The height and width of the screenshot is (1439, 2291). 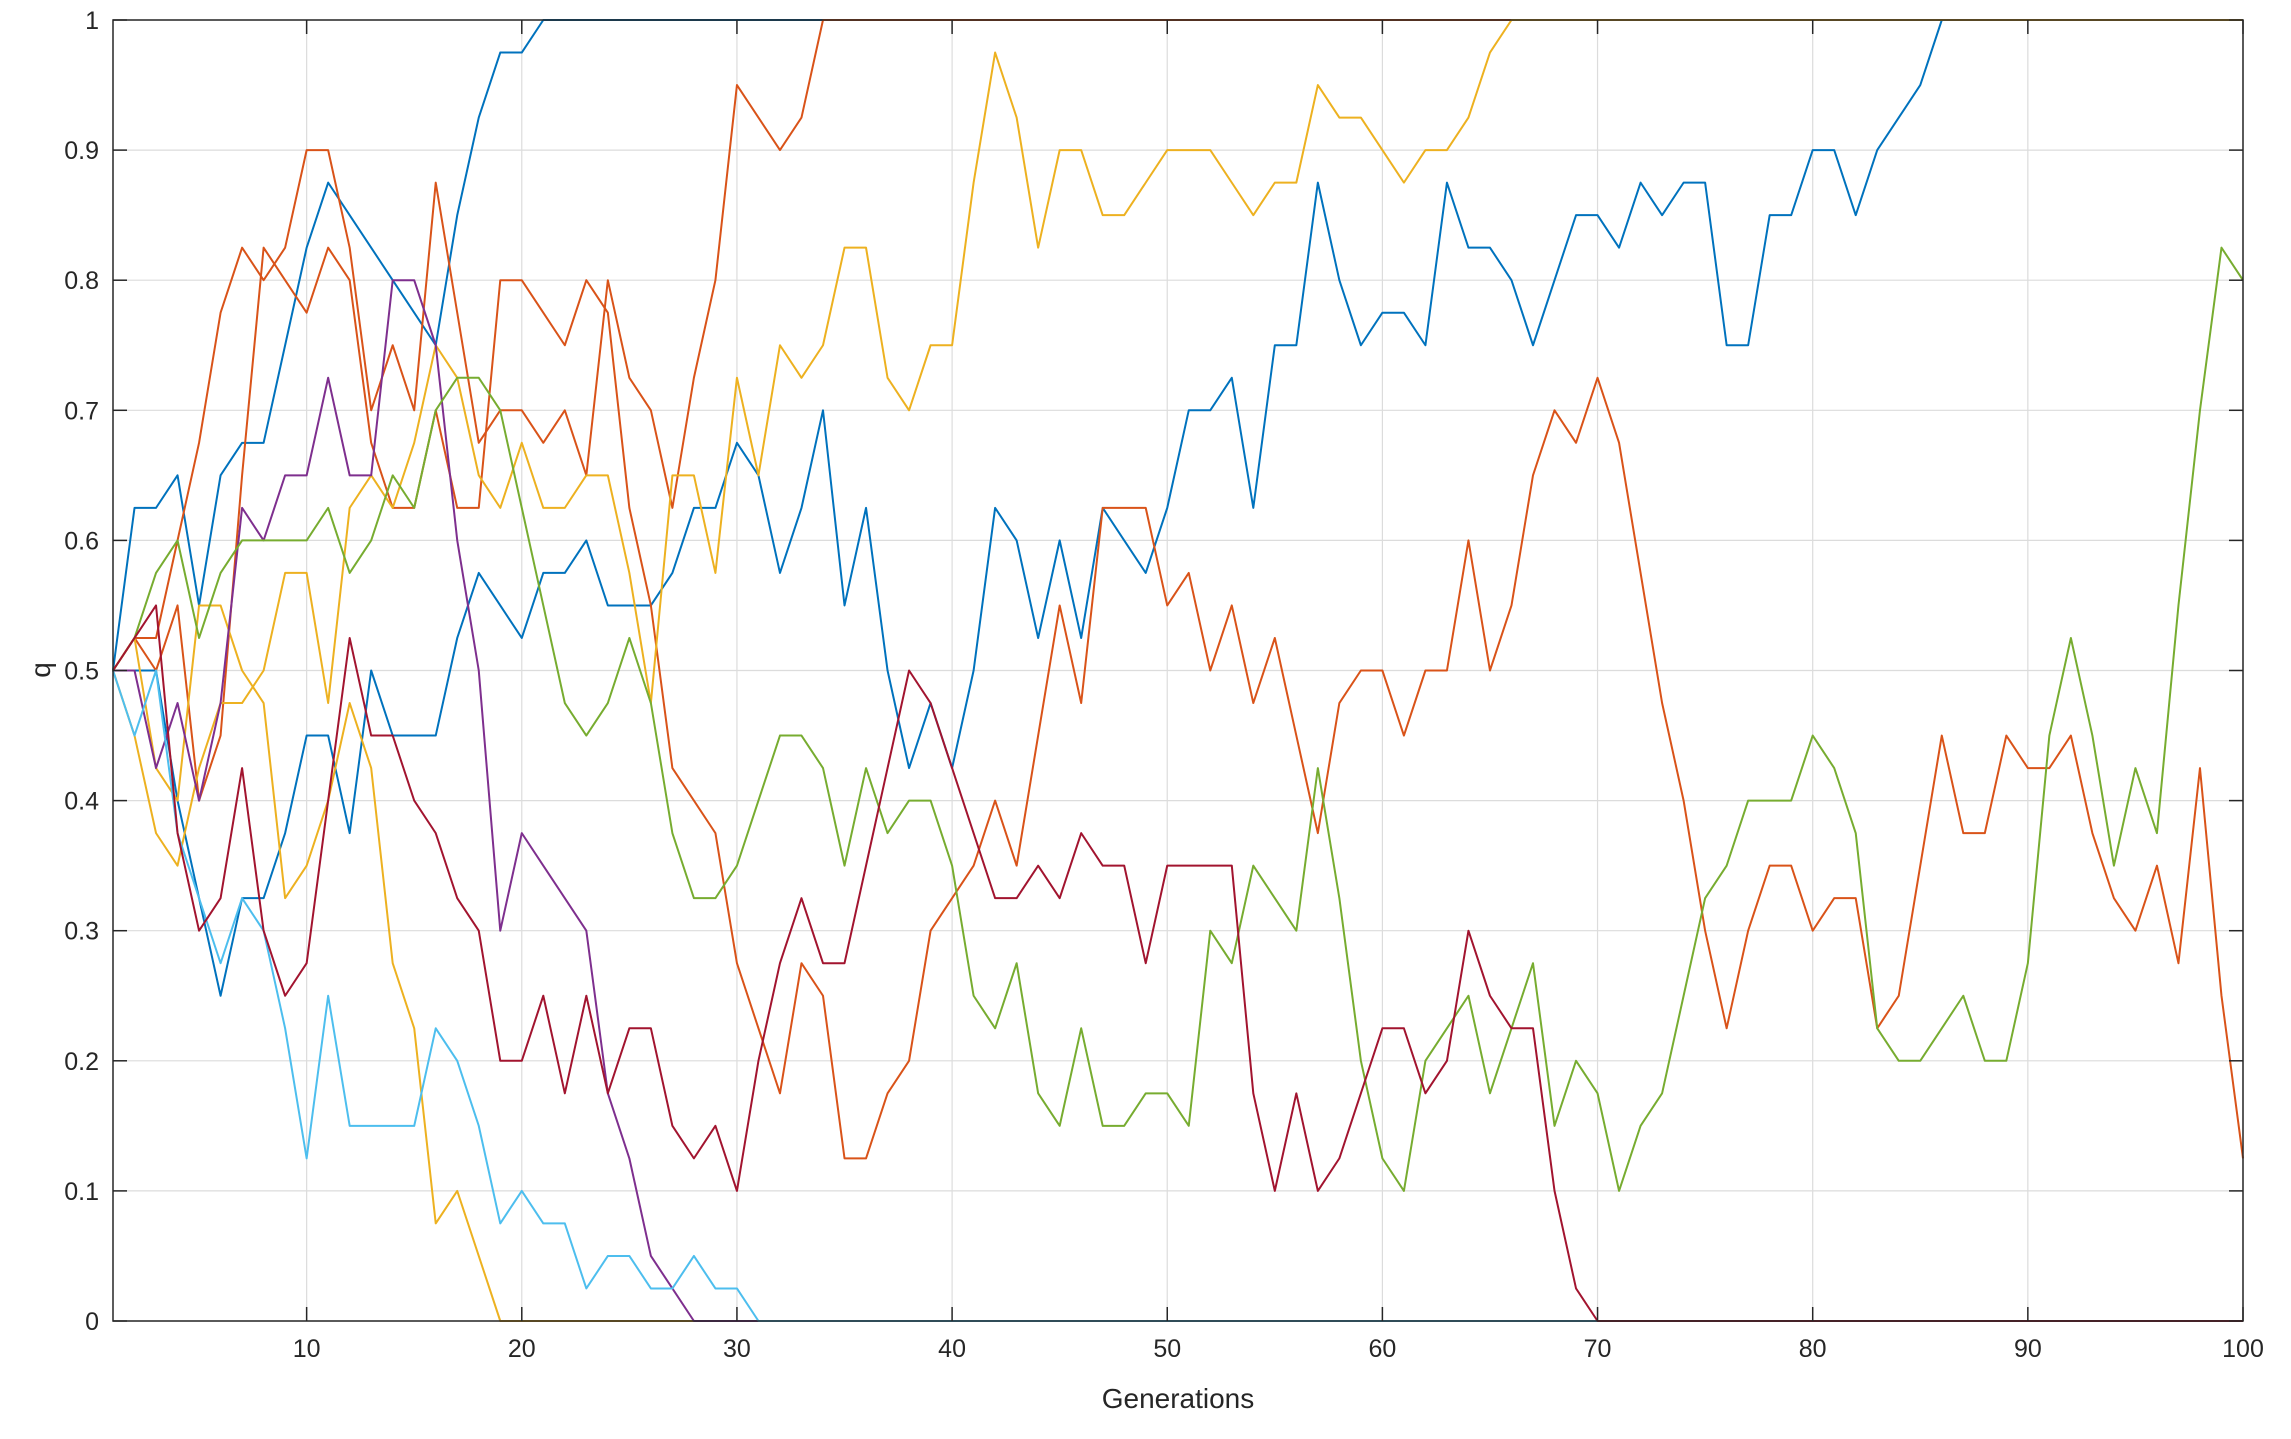 What do you see at coordinates (92, 1322) in the screenshot?
I see `y-tick-label: 0` at bounding box center [92, 1322].